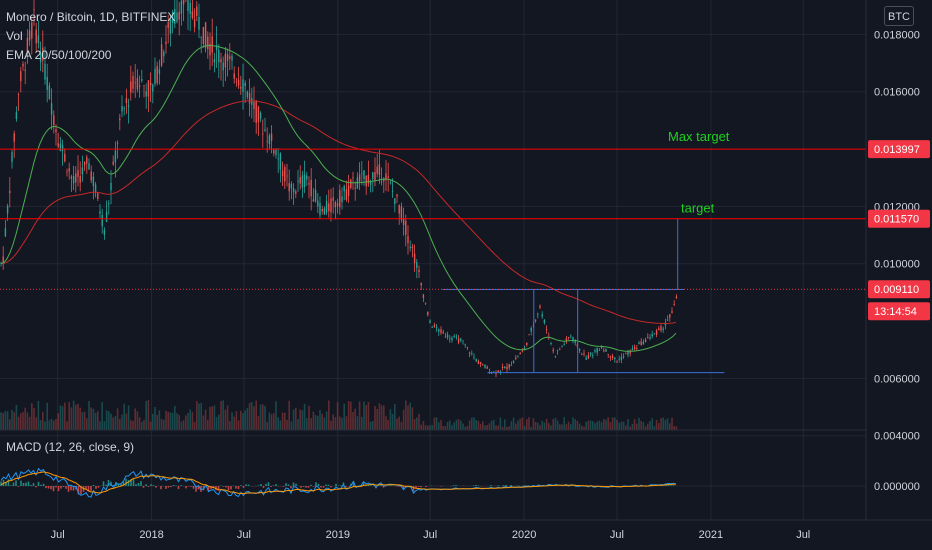 This screenshot has width=932, height=550. I want to click on max-target-price-label: 0.013997, so click(897, 150).